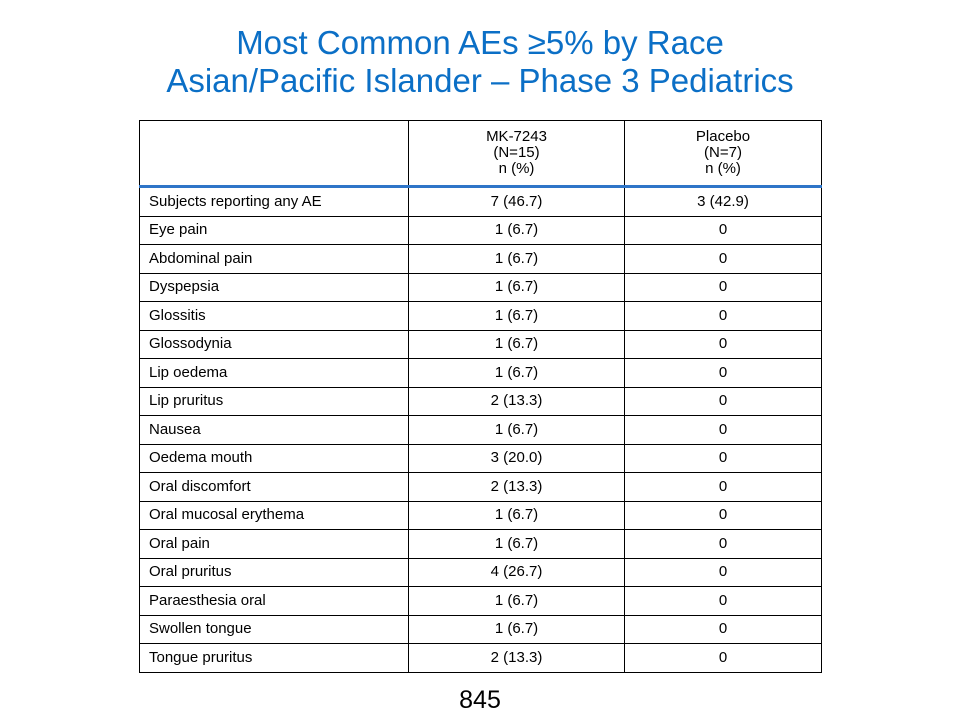 The image size is (960, 720). What do you see at coordinates (516, 458) in the screenshot?
I see `mk7243-value-cell: 3 (20.0)` at bounding box center [516, 458].